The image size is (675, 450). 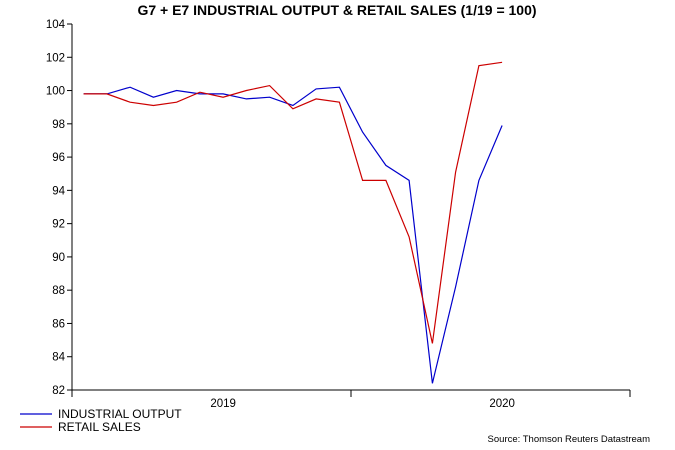 What do you see at coordinates (58, 358) in the screenshot?
I see `y-tick-label: 84` at bounding box center [58, 358].